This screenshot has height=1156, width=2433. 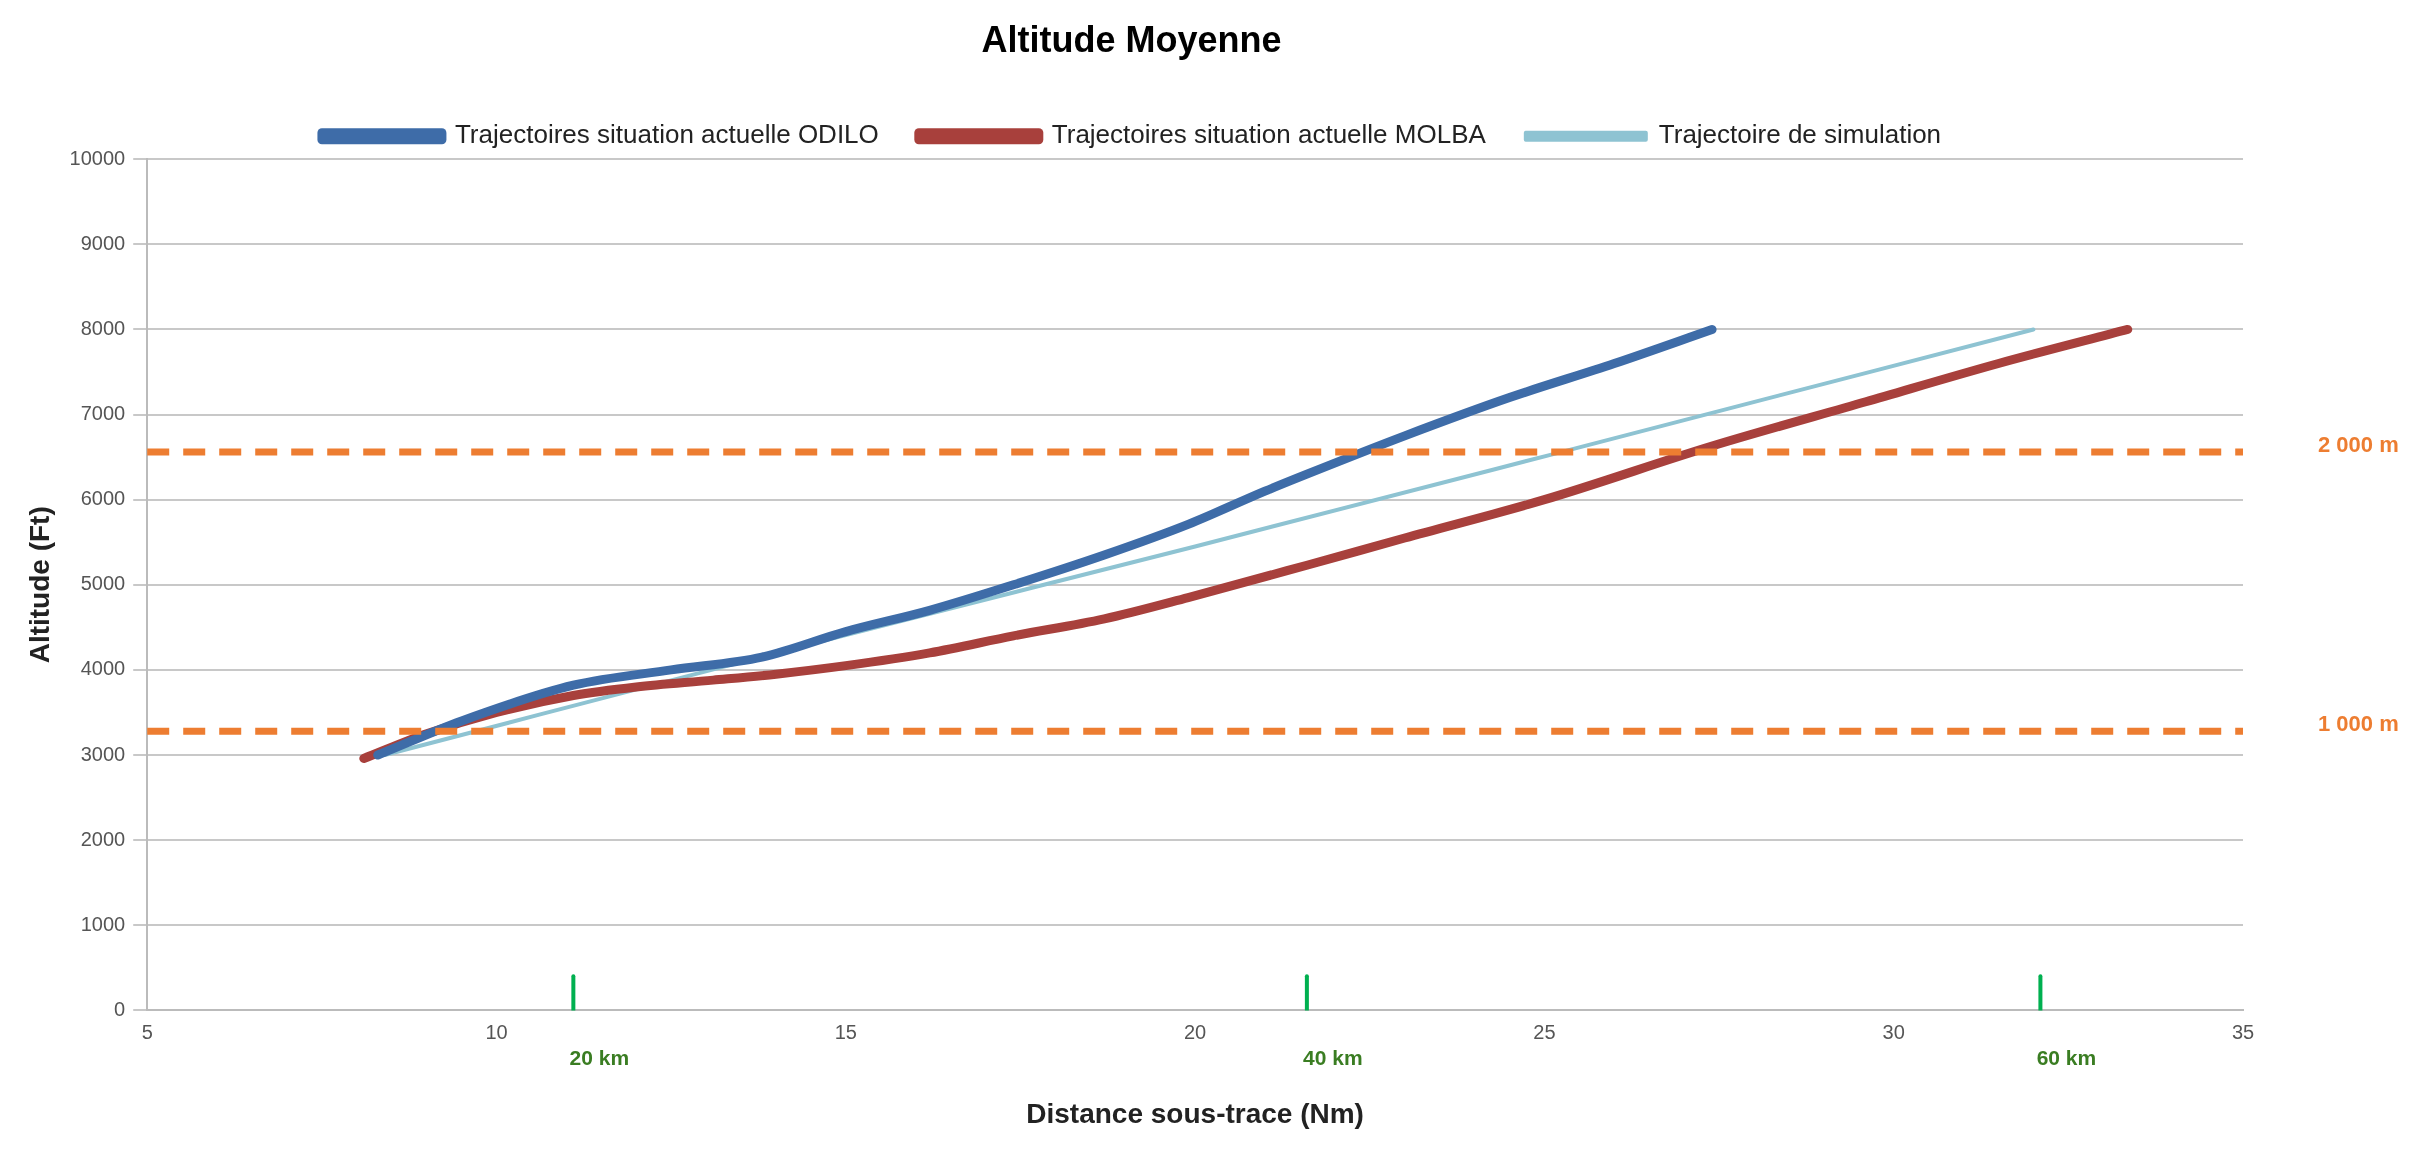 What do you see at coordinates (845, 1031) in the screenshot?
I see `x-tick-label: 15` at bounding box center [845, 1031].